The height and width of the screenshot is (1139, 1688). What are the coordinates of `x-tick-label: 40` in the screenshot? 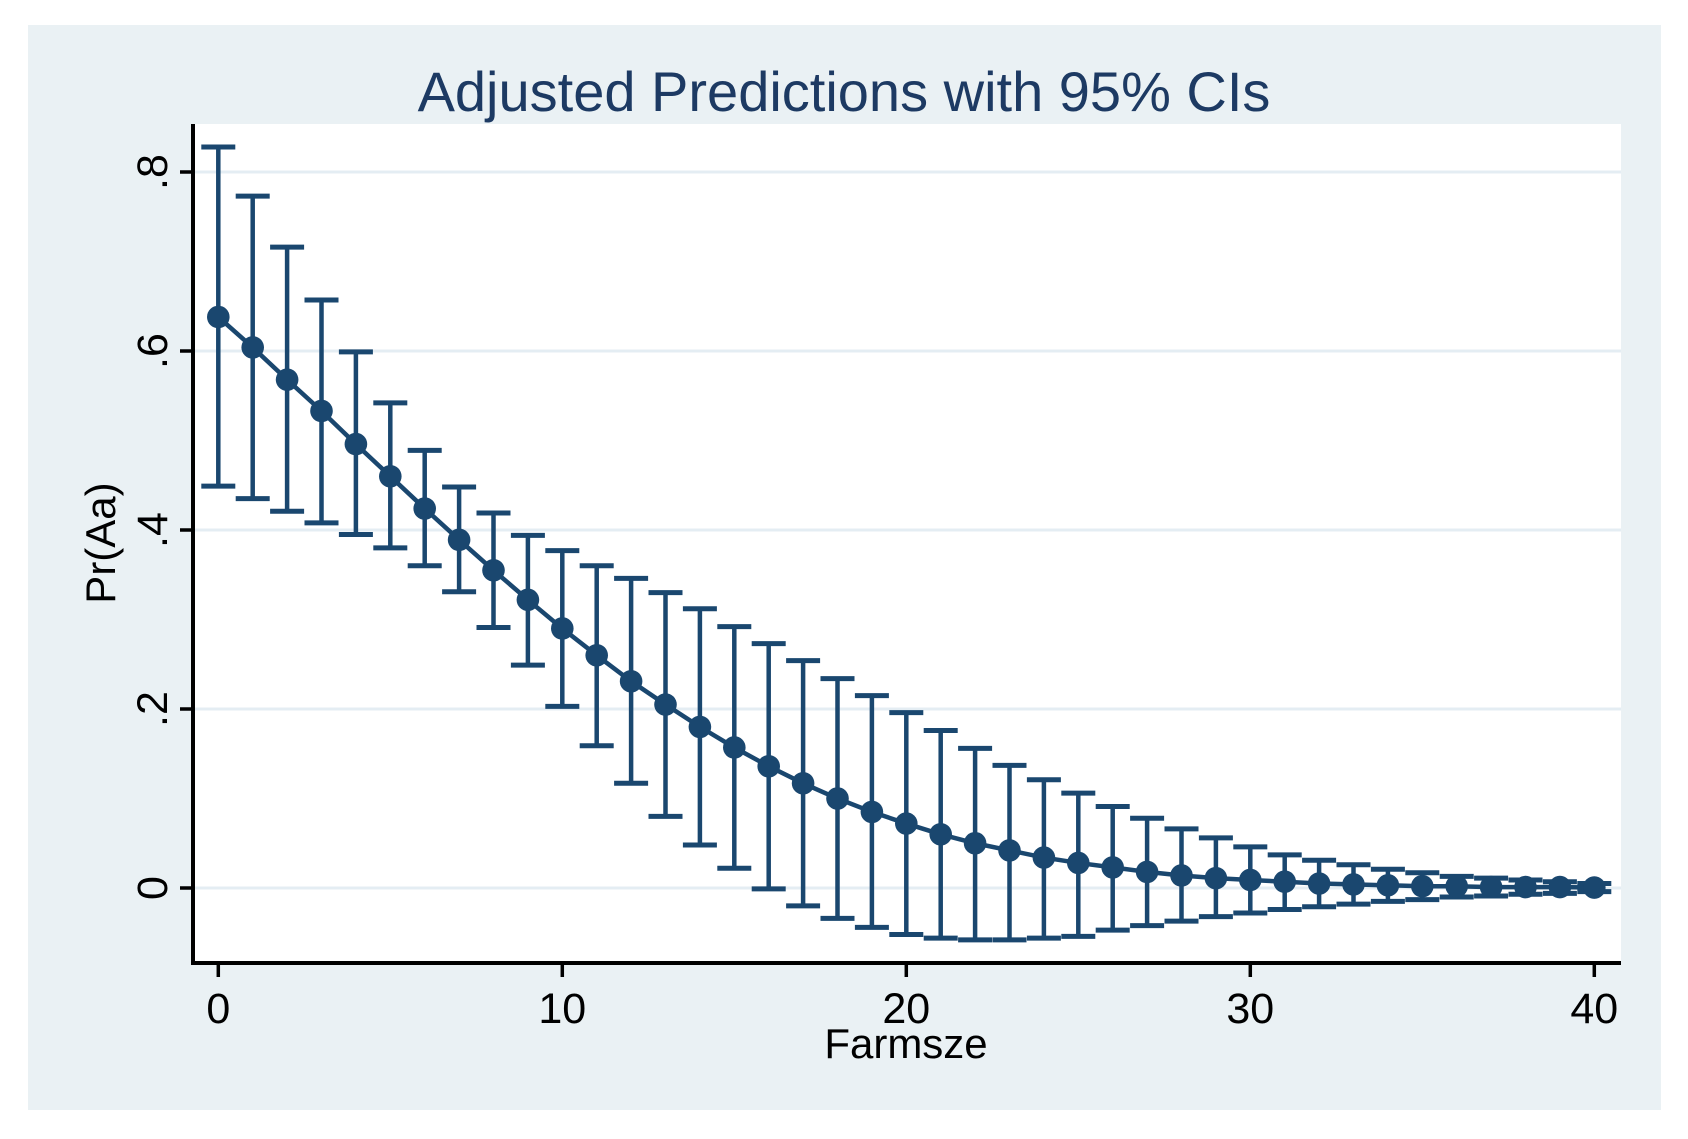 It's located at (1594, 1009).